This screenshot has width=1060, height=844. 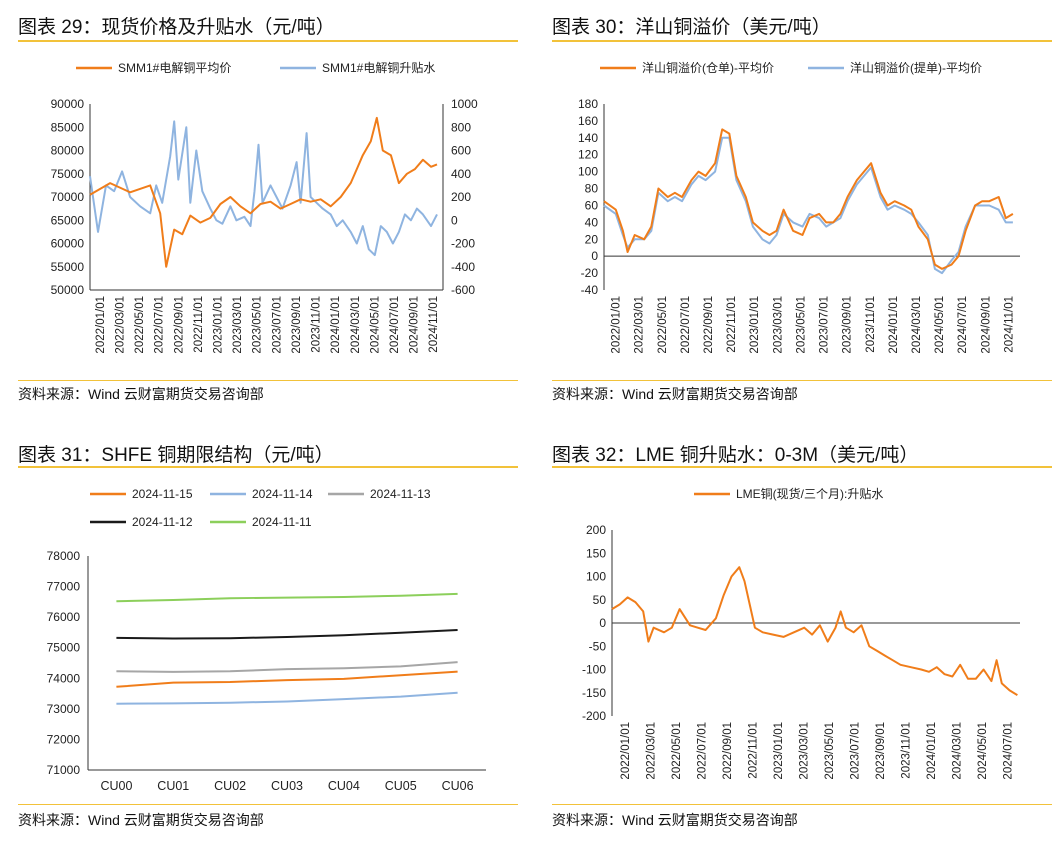 I want to click on y-tick-label: 80, so click(x=592, y=189).